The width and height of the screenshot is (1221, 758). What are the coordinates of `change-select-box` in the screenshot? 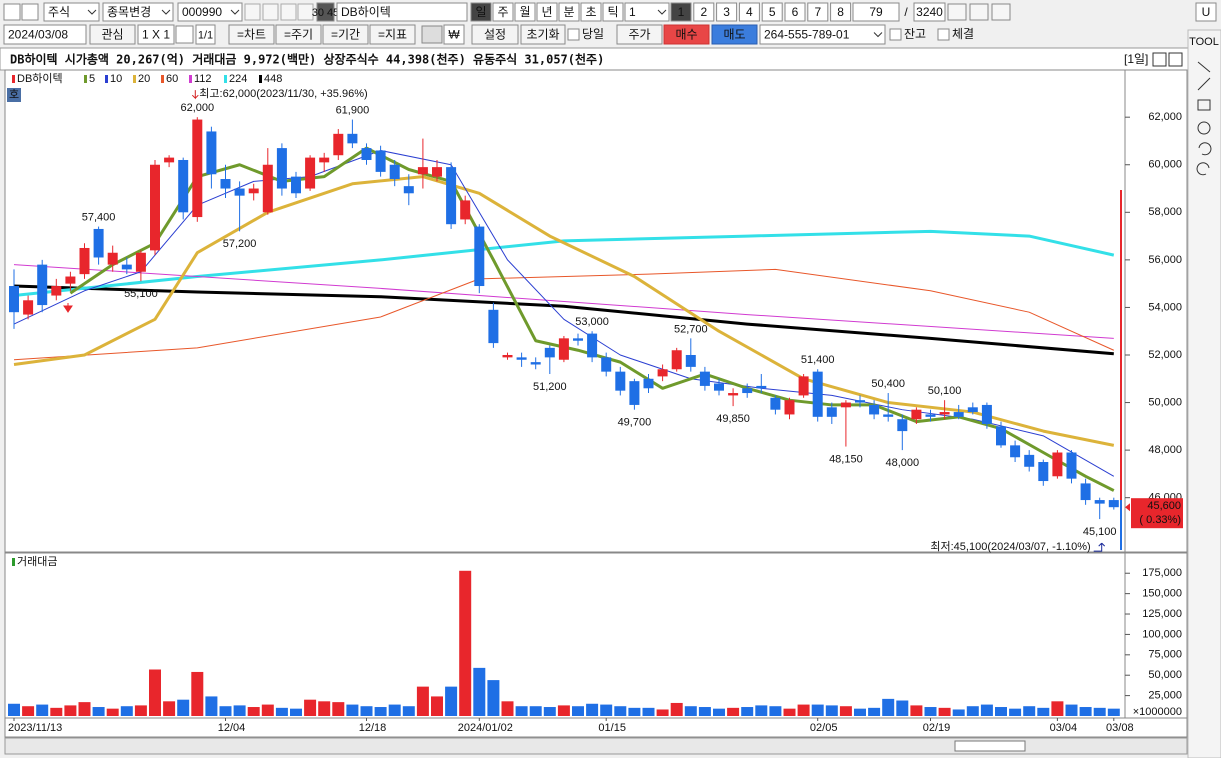 It's located at (138, 12).